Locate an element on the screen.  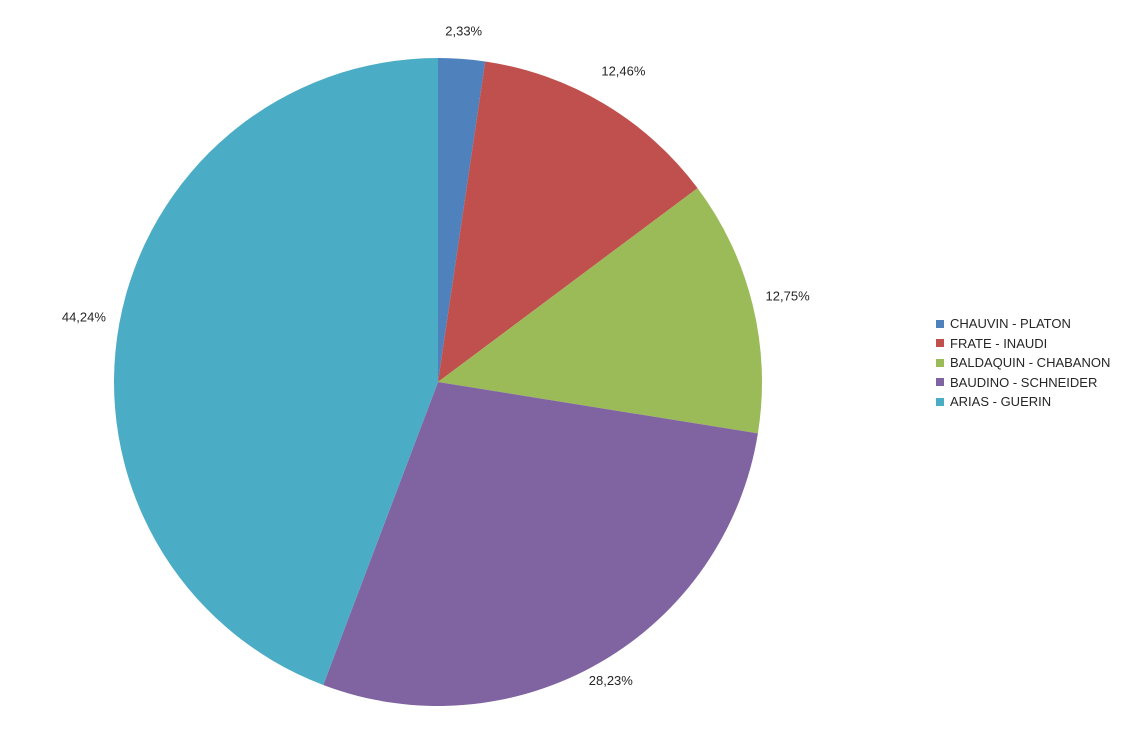
data-label-5: 44,24% is located at coordinates (84, 317).